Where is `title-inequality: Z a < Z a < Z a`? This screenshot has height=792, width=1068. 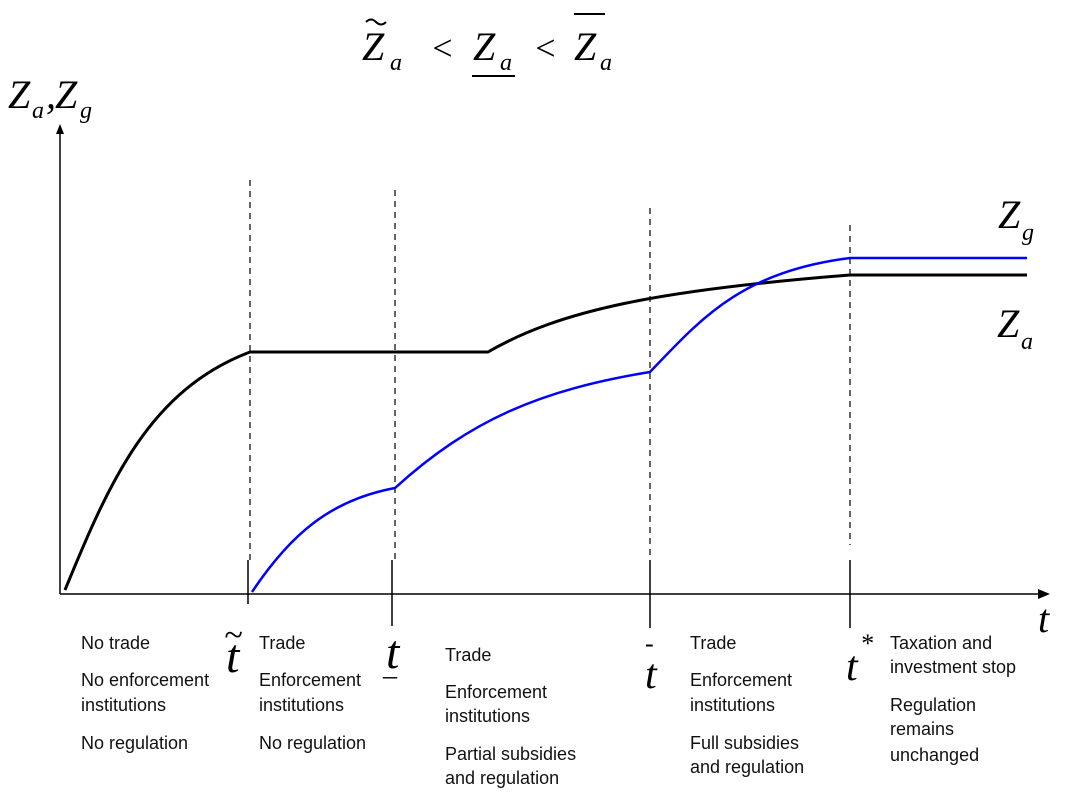
title-inequality: Z a < Z a < Z a is located at coordinates (487, 45).